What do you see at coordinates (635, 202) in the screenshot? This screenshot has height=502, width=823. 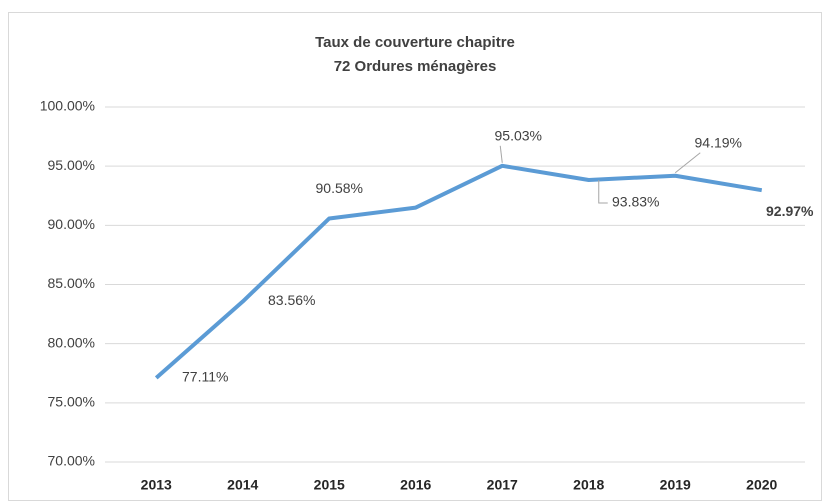 I see `data-label: 93.83%` at bounding box center [635, 202].